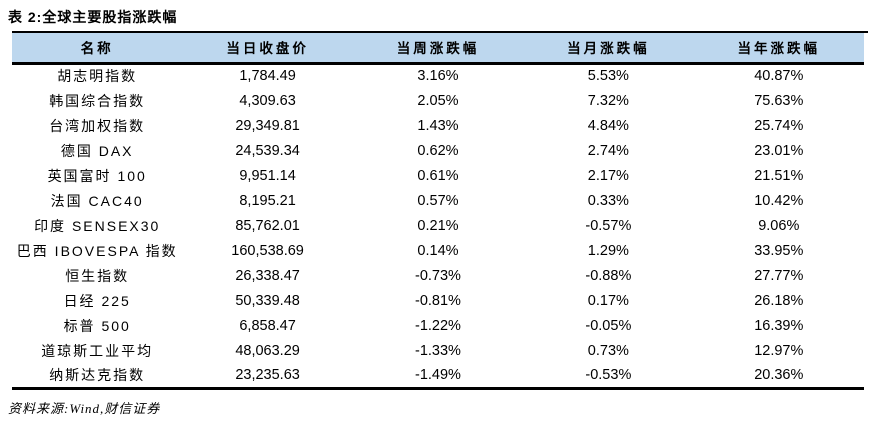  What do you see at coordinates (97, 225) in the screenshot?
I see `cell-name: 印度 SENSEX30` at bounding box center [97, 225].